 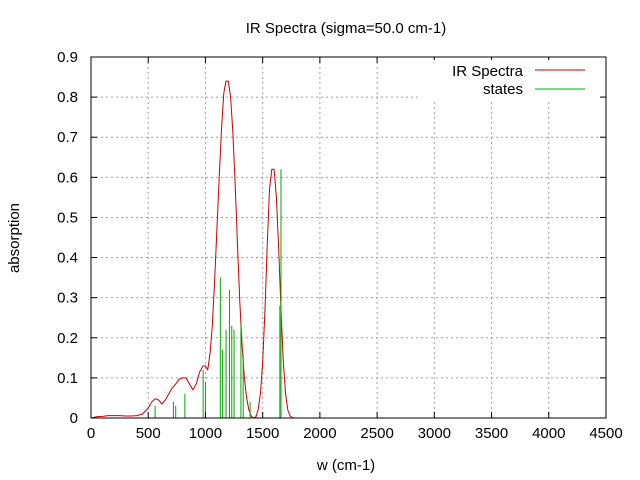 What do you see at coordinates (67, 177) in the screenshot?
I see `y-tick-label: 0.6` at bounding box center [67, 177].